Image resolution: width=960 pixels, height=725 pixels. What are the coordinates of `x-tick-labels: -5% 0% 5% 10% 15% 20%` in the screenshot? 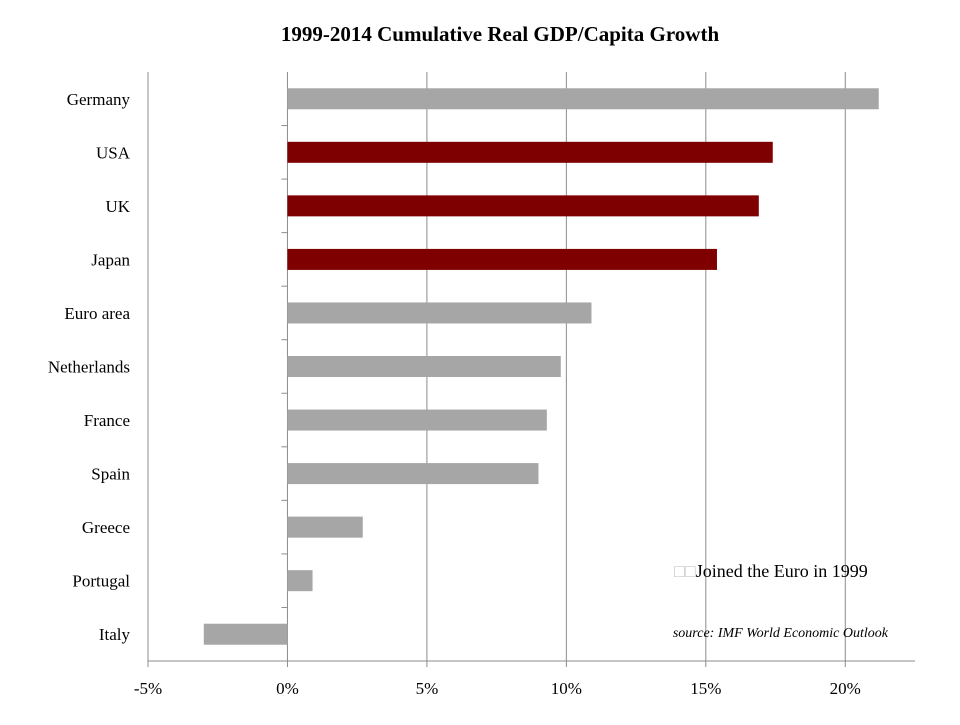 It's located at (497, 688).